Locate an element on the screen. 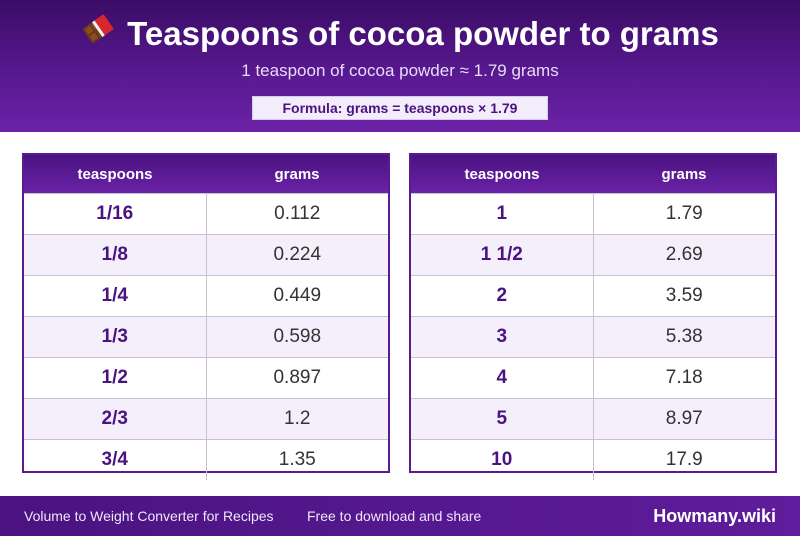 The height and width of the screenshot is (536, 800). teaspoons-cell: 4 is located at coordinates (502, 378).